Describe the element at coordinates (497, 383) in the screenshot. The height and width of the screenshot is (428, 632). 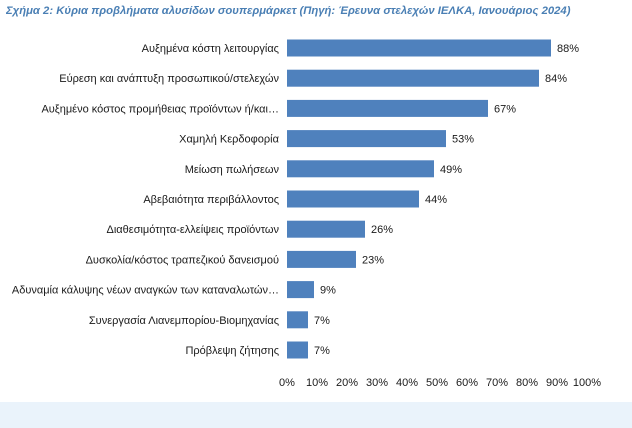
I see `x-tick-label: 70%` at that location.